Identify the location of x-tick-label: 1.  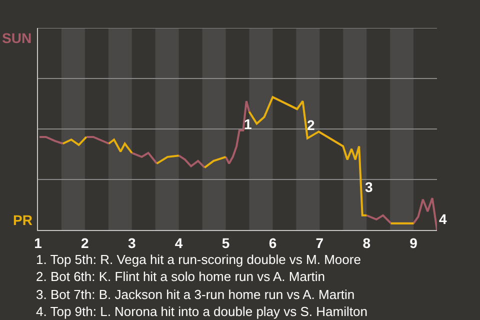
(38, 242).